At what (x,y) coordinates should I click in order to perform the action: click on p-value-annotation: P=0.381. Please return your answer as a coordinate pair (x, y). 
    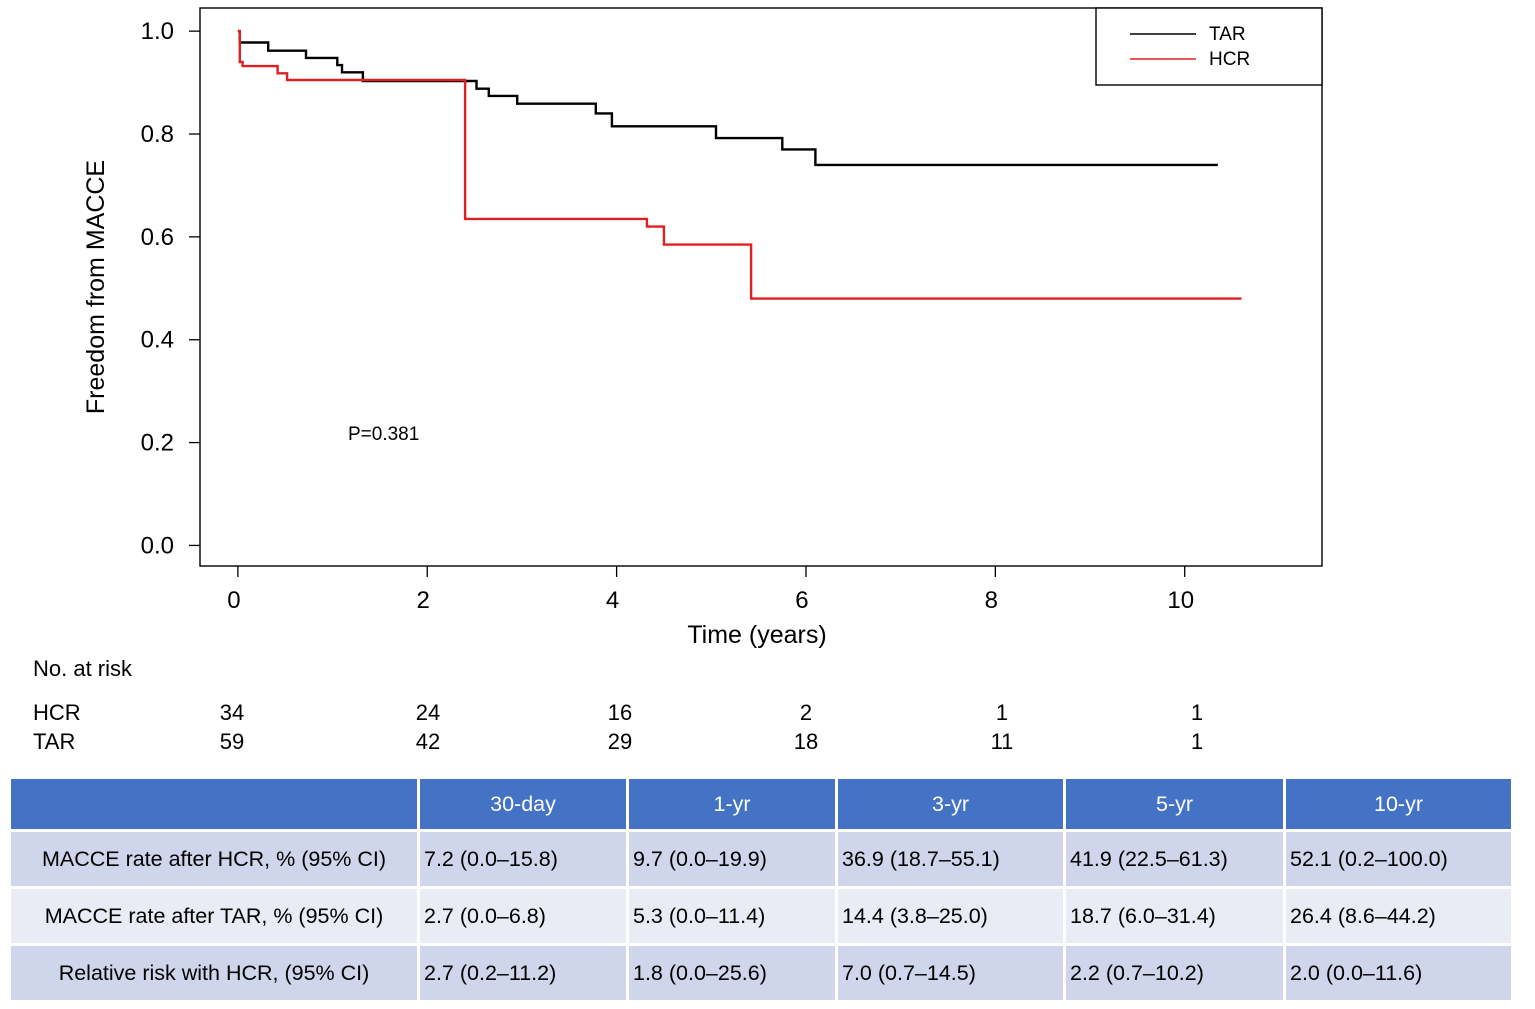
    Looking at the image, I should click on (383, 434).